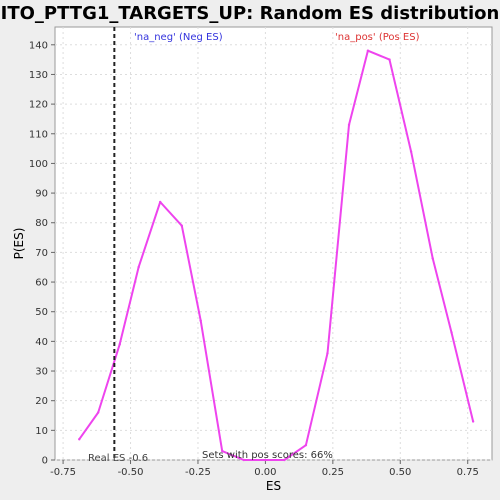 The width and height of the screenshot is (500, 500). I want to click on y-tick-label: 130, so click(38, 75).